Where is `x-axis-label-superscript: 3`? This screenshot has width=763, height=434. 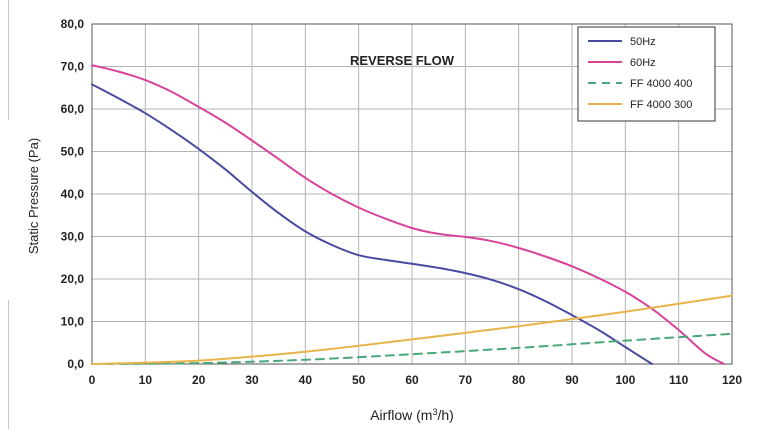
x-axis-label-superscript: 3 is located at coordinates (434, 412).